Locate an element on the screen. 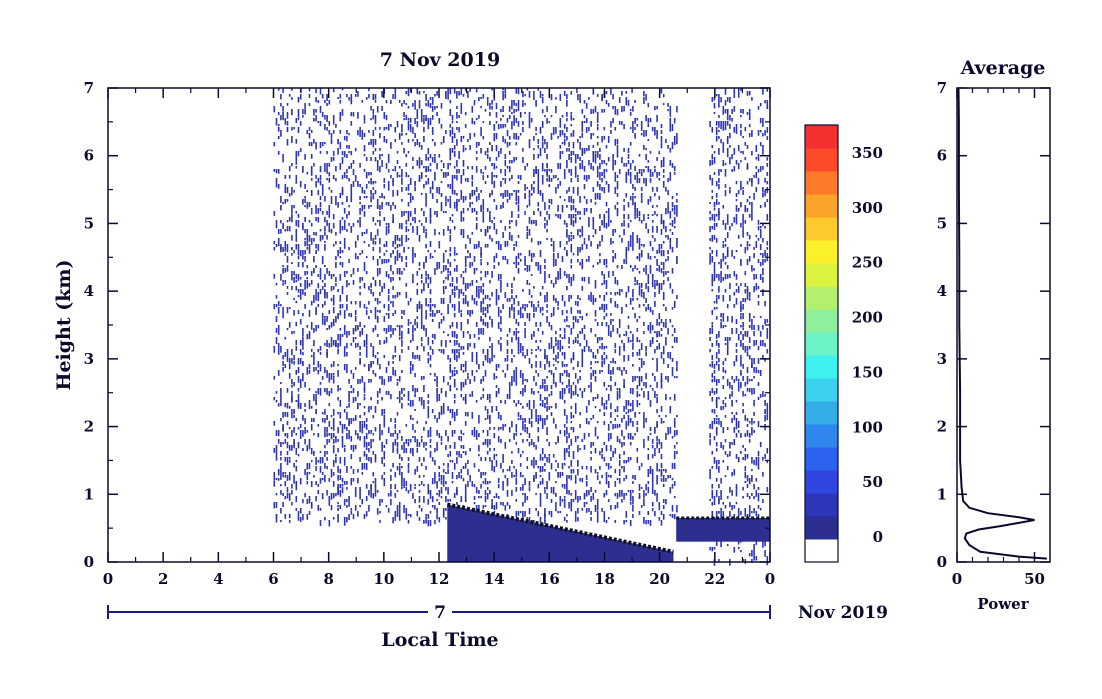  avg-y-tick-label: 4 is located at coordinates (942, 291).